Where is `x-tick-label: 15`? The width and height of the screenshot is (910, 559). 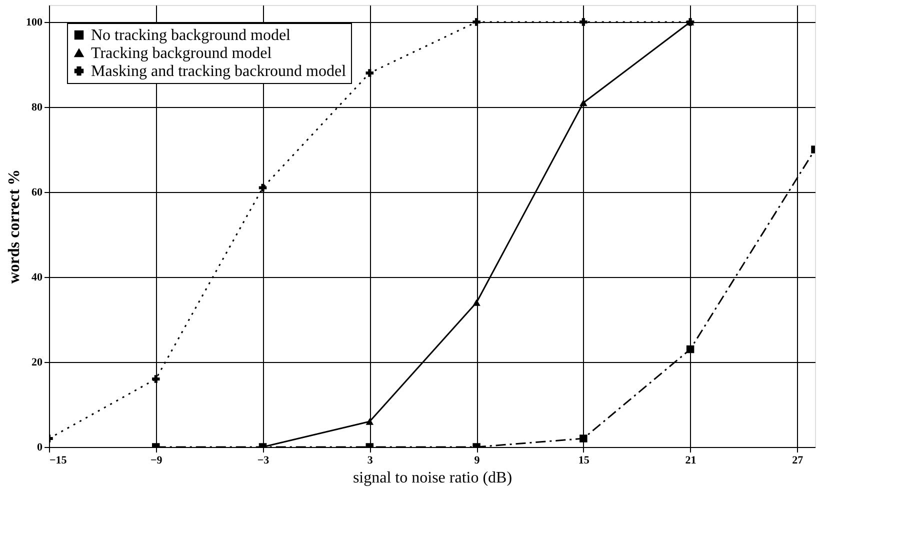 x-tick-label: 15 is located at coordinates (584, 460).